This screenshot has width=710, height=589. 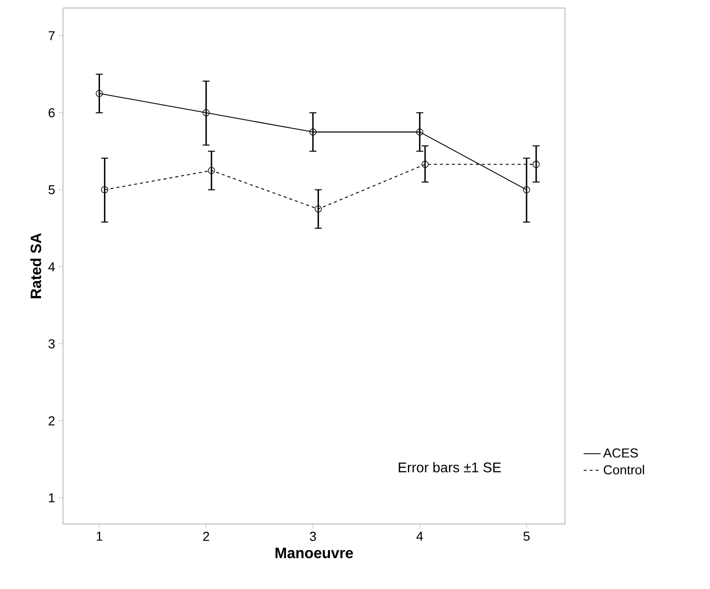 What do you see at coordinates (51, 113) in the screenshot?
I see `y-tick-label: 6` at bounding box center [51, 113].